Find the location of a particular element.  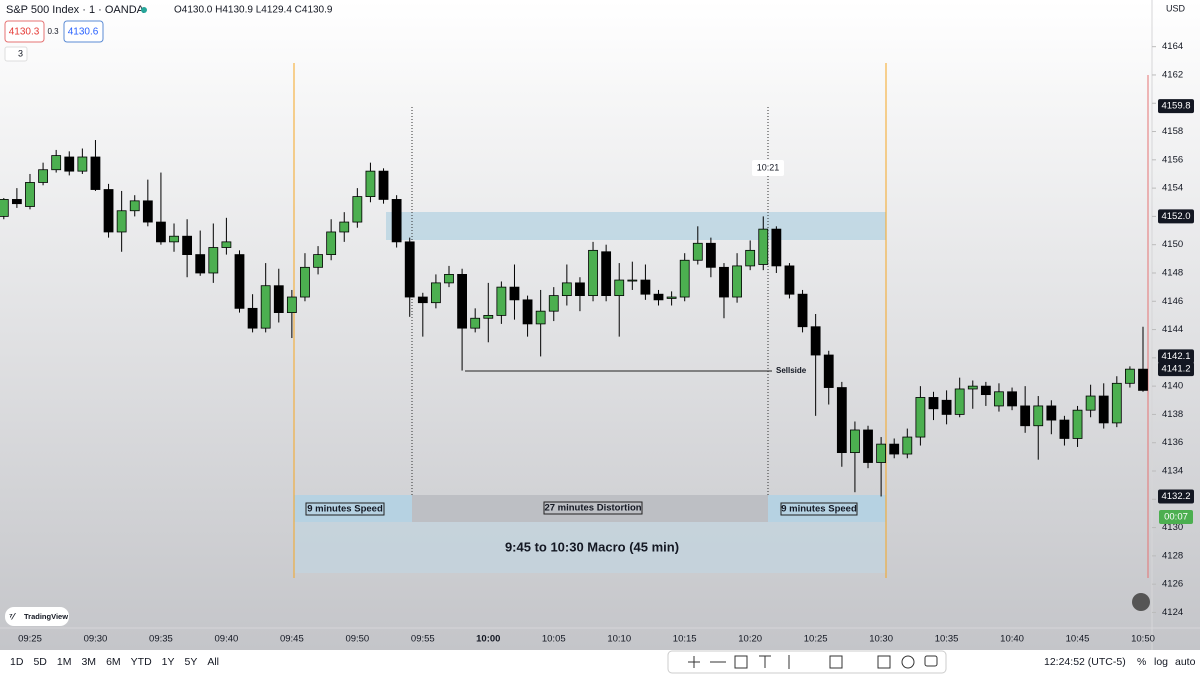

x-tick-label: 10:05 is located at coordinates (554, 639).